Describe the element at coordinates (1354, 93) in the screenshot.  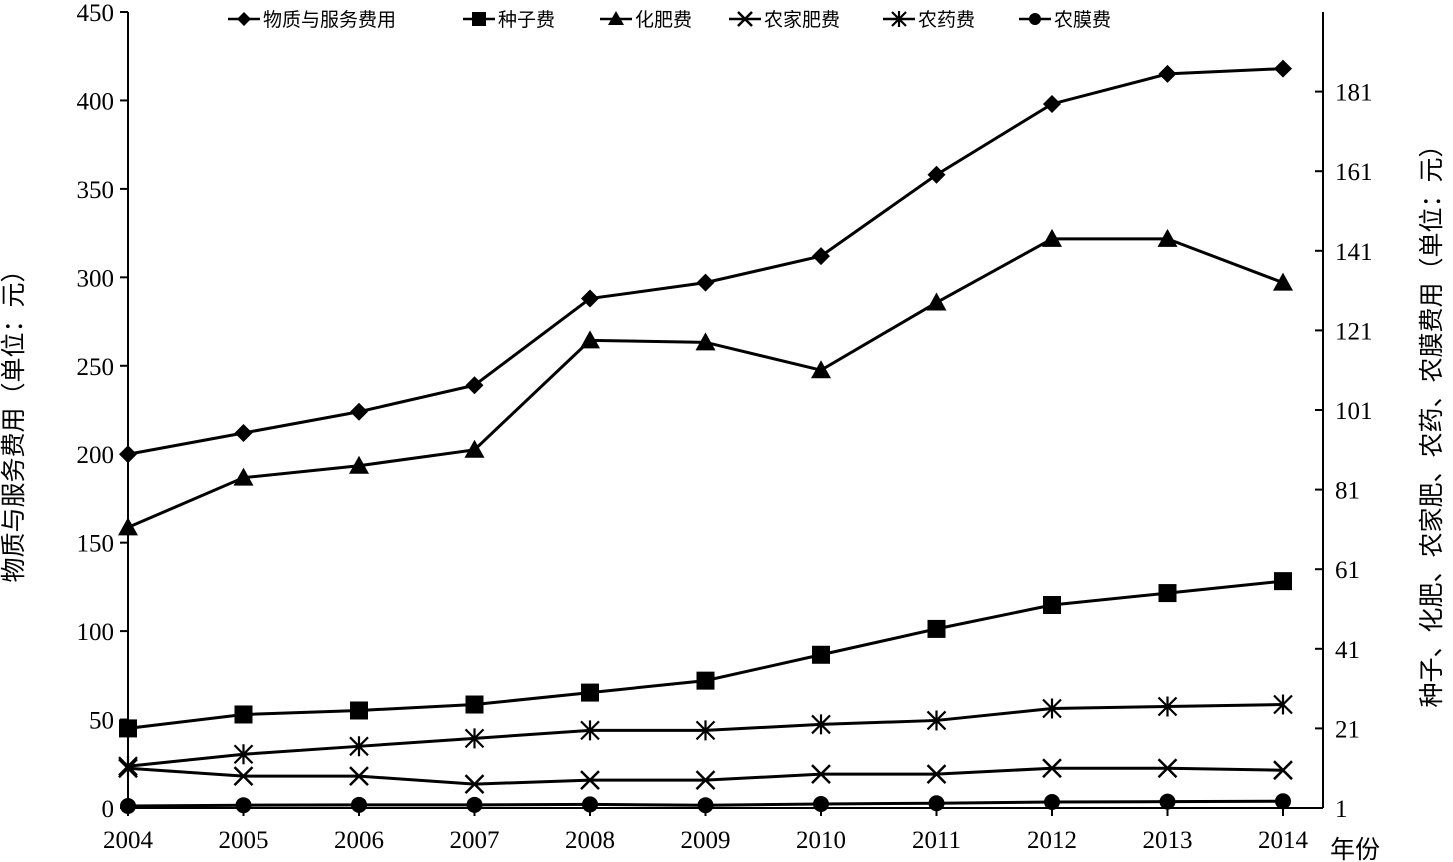
I see `y-right-tick-label: 181` at that location.